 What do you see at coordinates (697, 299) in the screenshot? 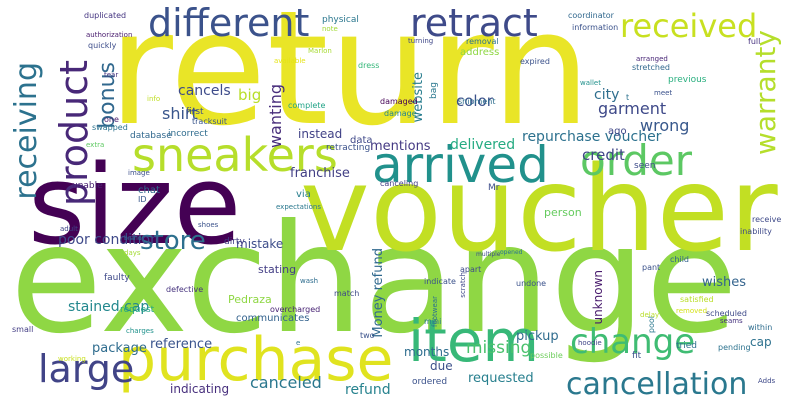
I see `word-satisfied: satisfied` at bounding box center [697, 299].